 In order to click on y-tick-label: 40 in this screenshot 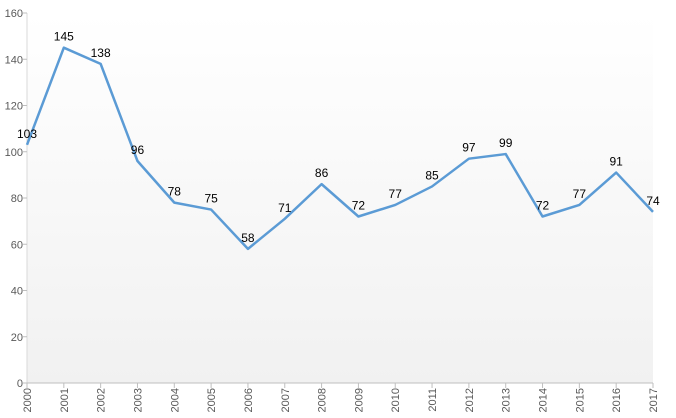, I will do `click(17, 292)`.